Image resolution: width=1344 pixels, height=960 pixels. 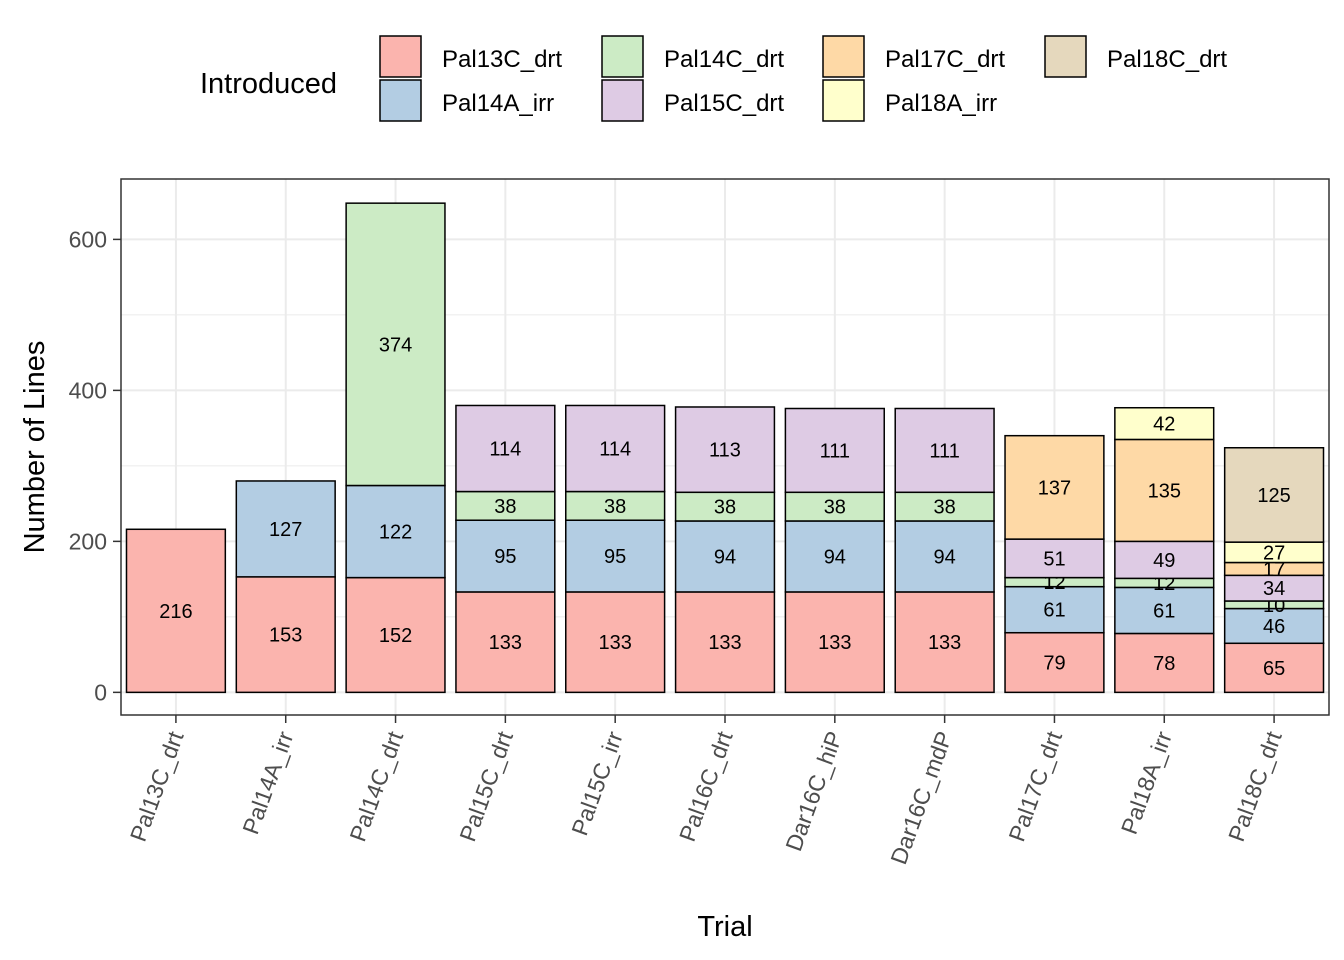 I want to click on data-label: 65, so click(x=1274, y=669).